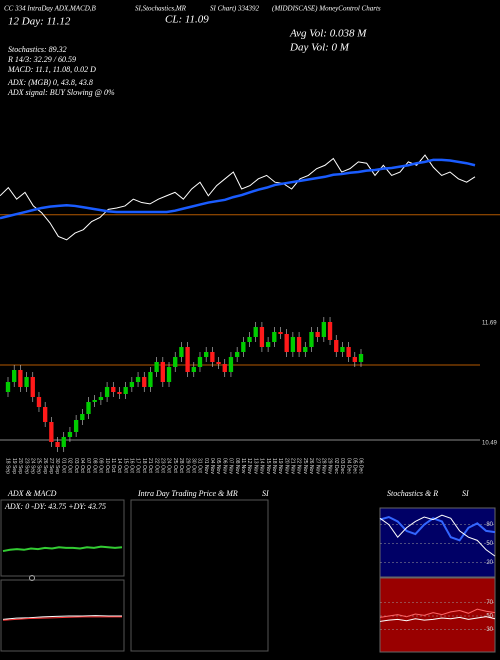  Describe the element at coordinates (354, 466) in the screenshot. I see `x-tick-label: 05 Dec` at that location.